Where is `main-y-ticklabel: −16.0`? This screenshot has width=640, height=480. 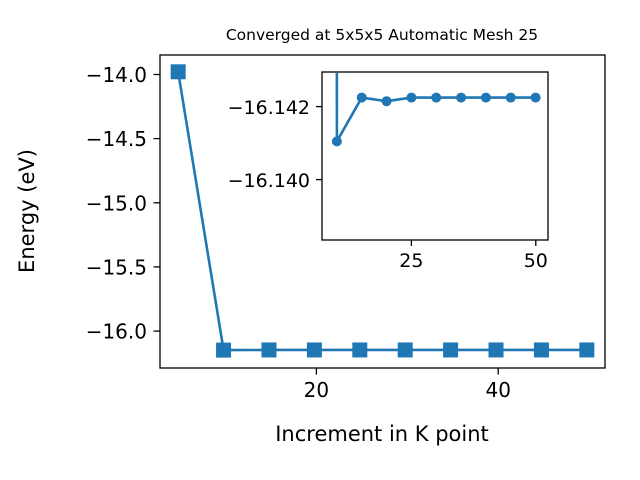 main-y-ticklabel: −16.0 is located at coordinates (116, 332).